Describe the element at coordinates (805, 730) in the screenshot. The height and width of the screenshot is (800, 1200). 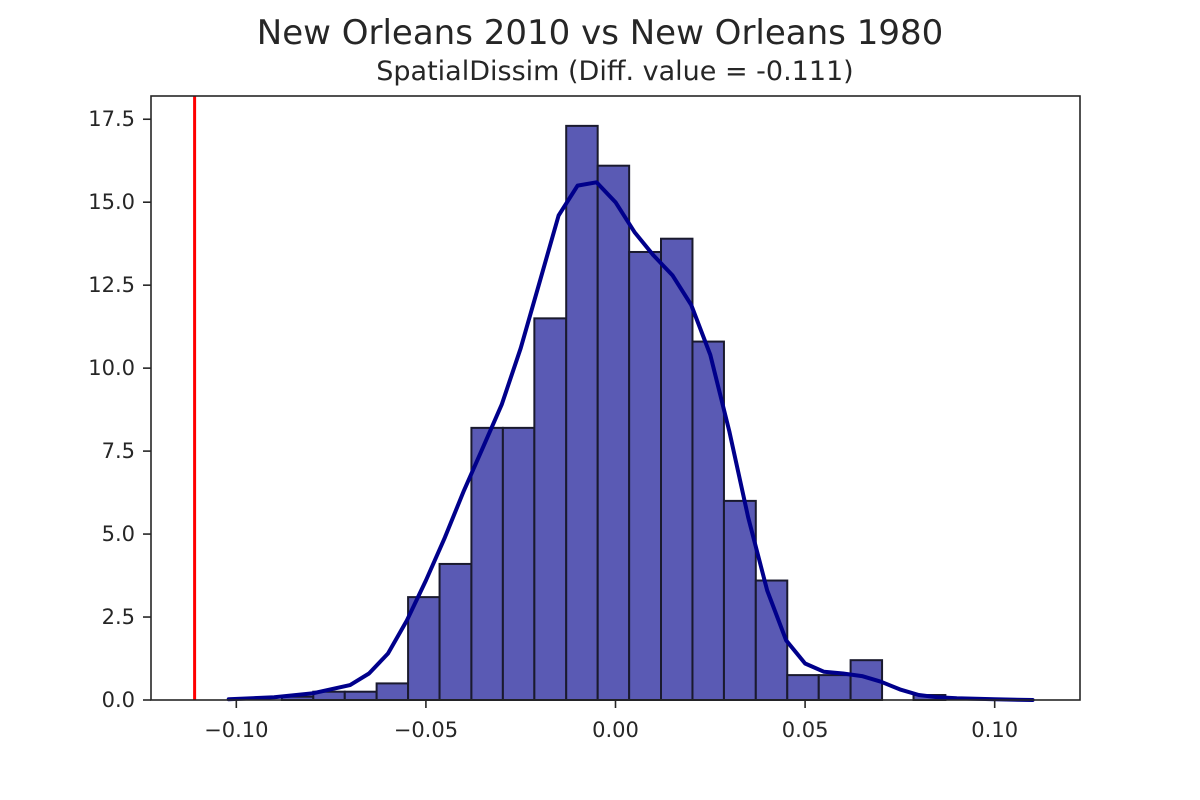
I see `x-tick-label: 0.05` at that location.